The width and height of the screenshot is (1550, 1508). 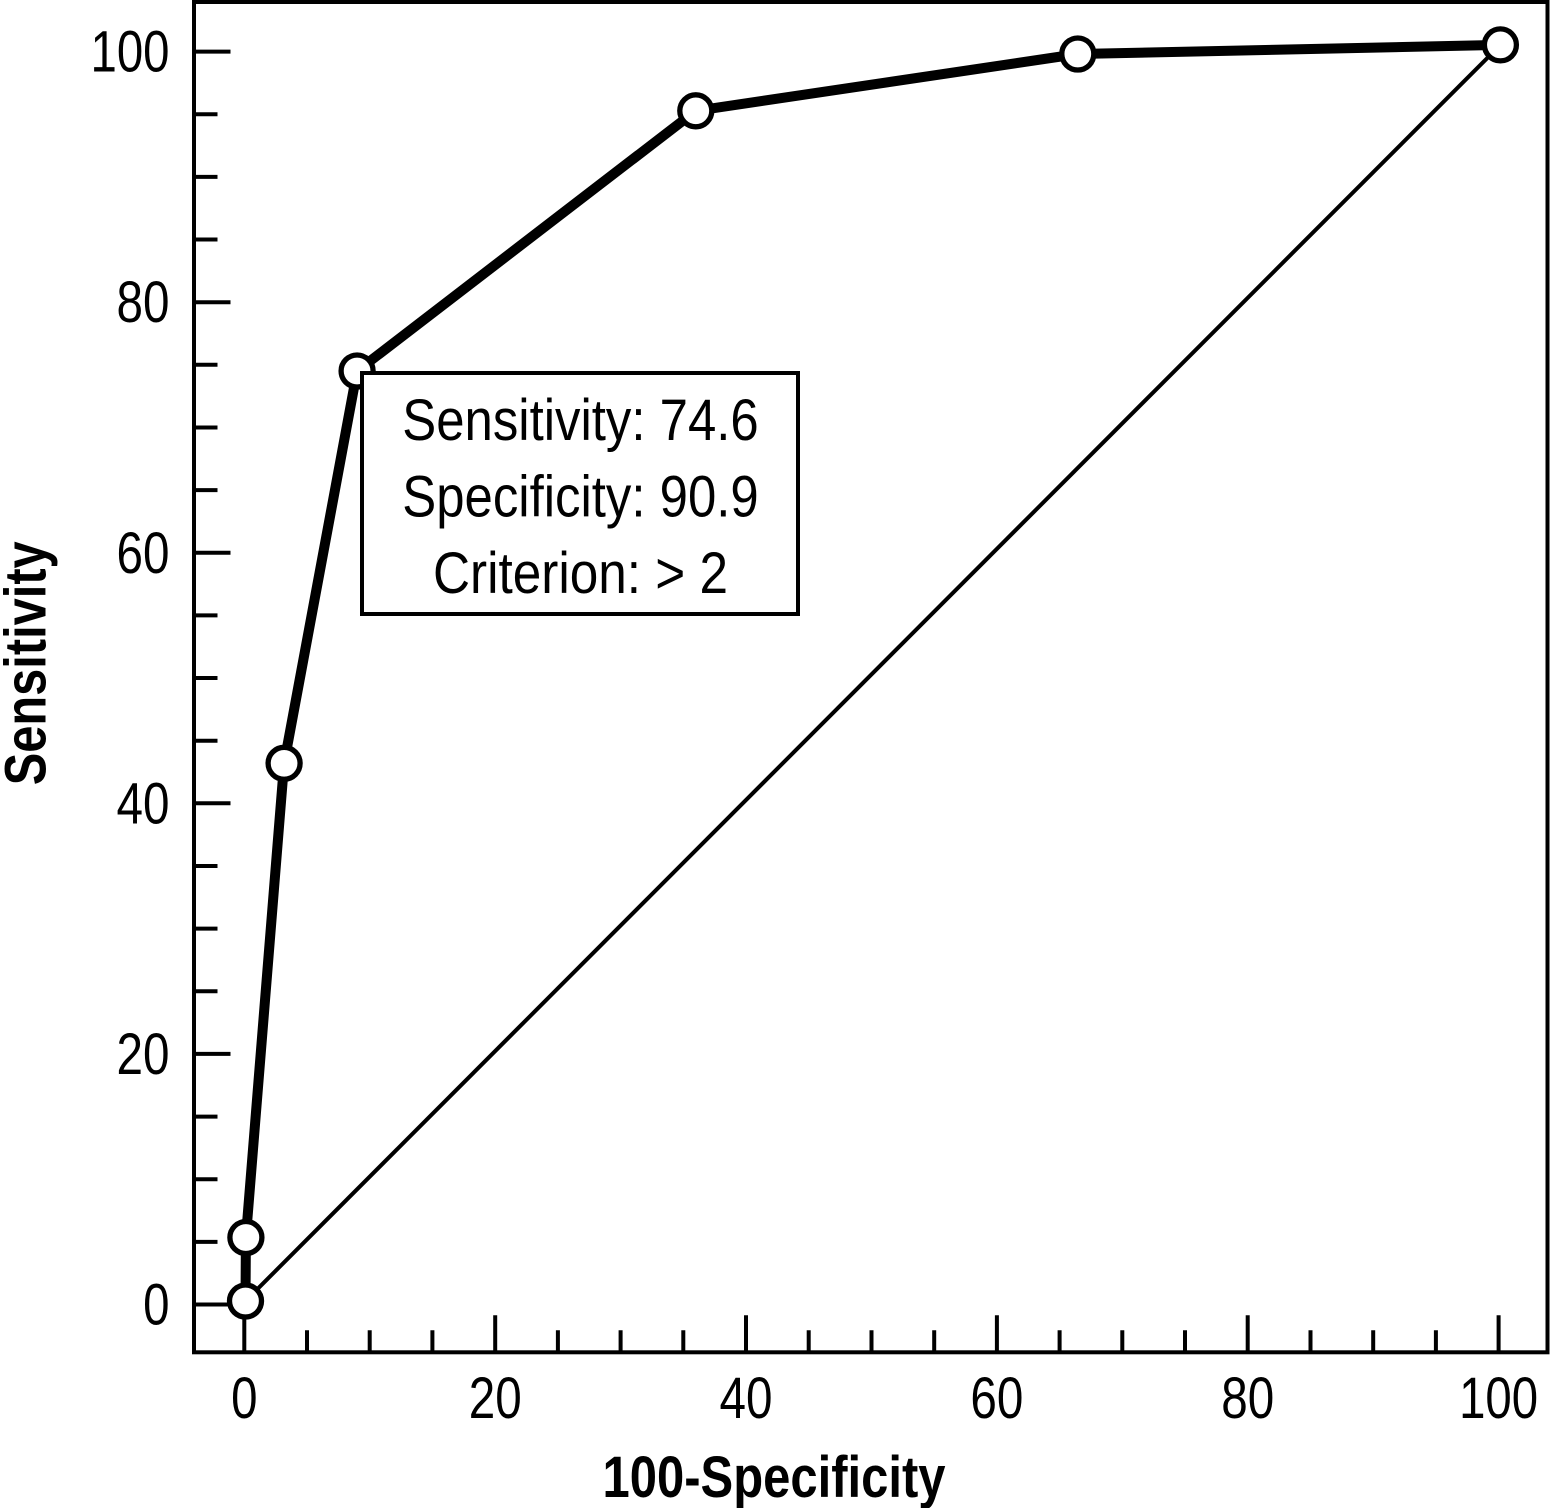 I want to click on svg-text: 100-Specificity, so click(x=774, y=1476).